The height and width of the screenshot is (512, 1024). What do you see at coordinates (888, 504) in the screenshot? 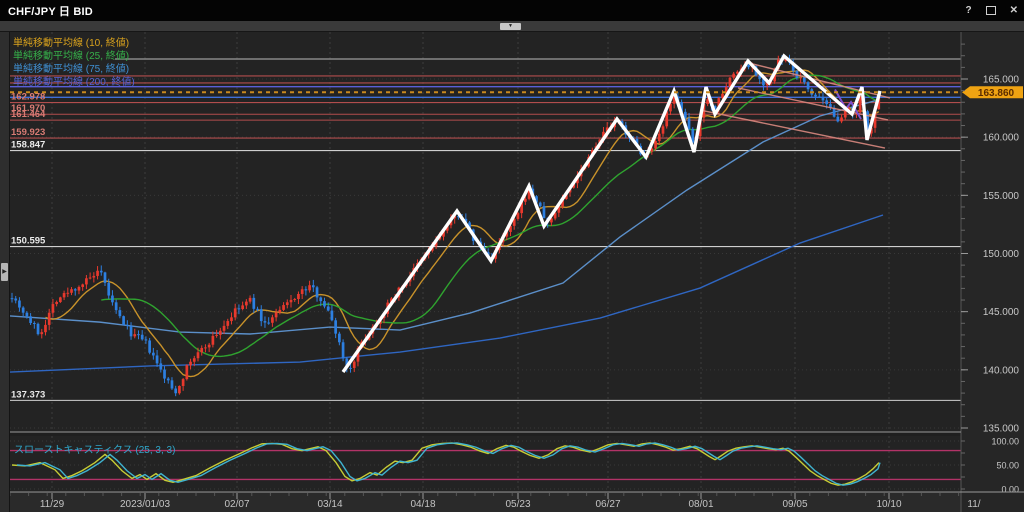
I see `x-axis-date-label: 10/10` at bounding box center [888, 504].